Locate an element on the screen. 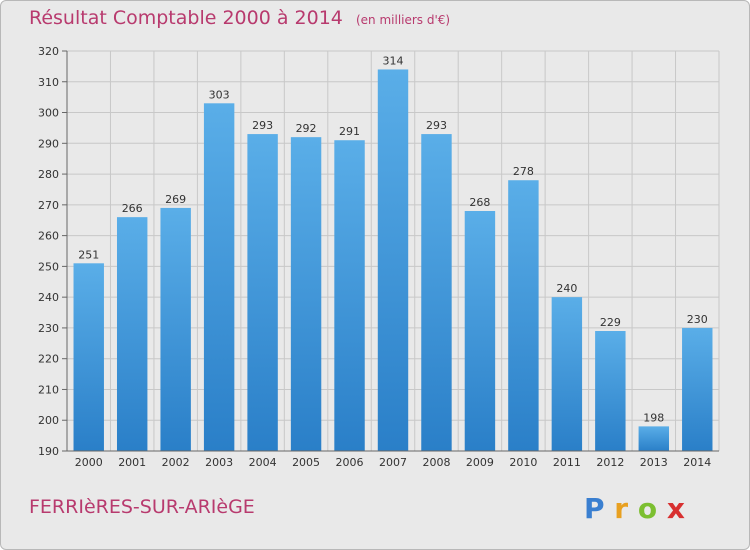 Image resolution: width=750 pixels, height=550 pixels. bar-2008 is located at coordinates (436, 293).